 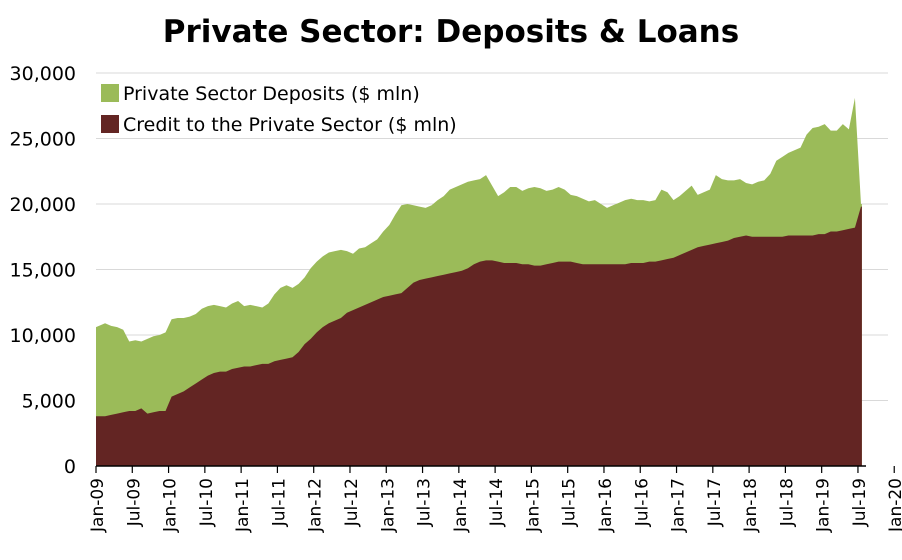 What do you see at coordinates (110, 93) in the screenshot?
I see `legend-swatch-deposits` at bounding box center [110, 93].